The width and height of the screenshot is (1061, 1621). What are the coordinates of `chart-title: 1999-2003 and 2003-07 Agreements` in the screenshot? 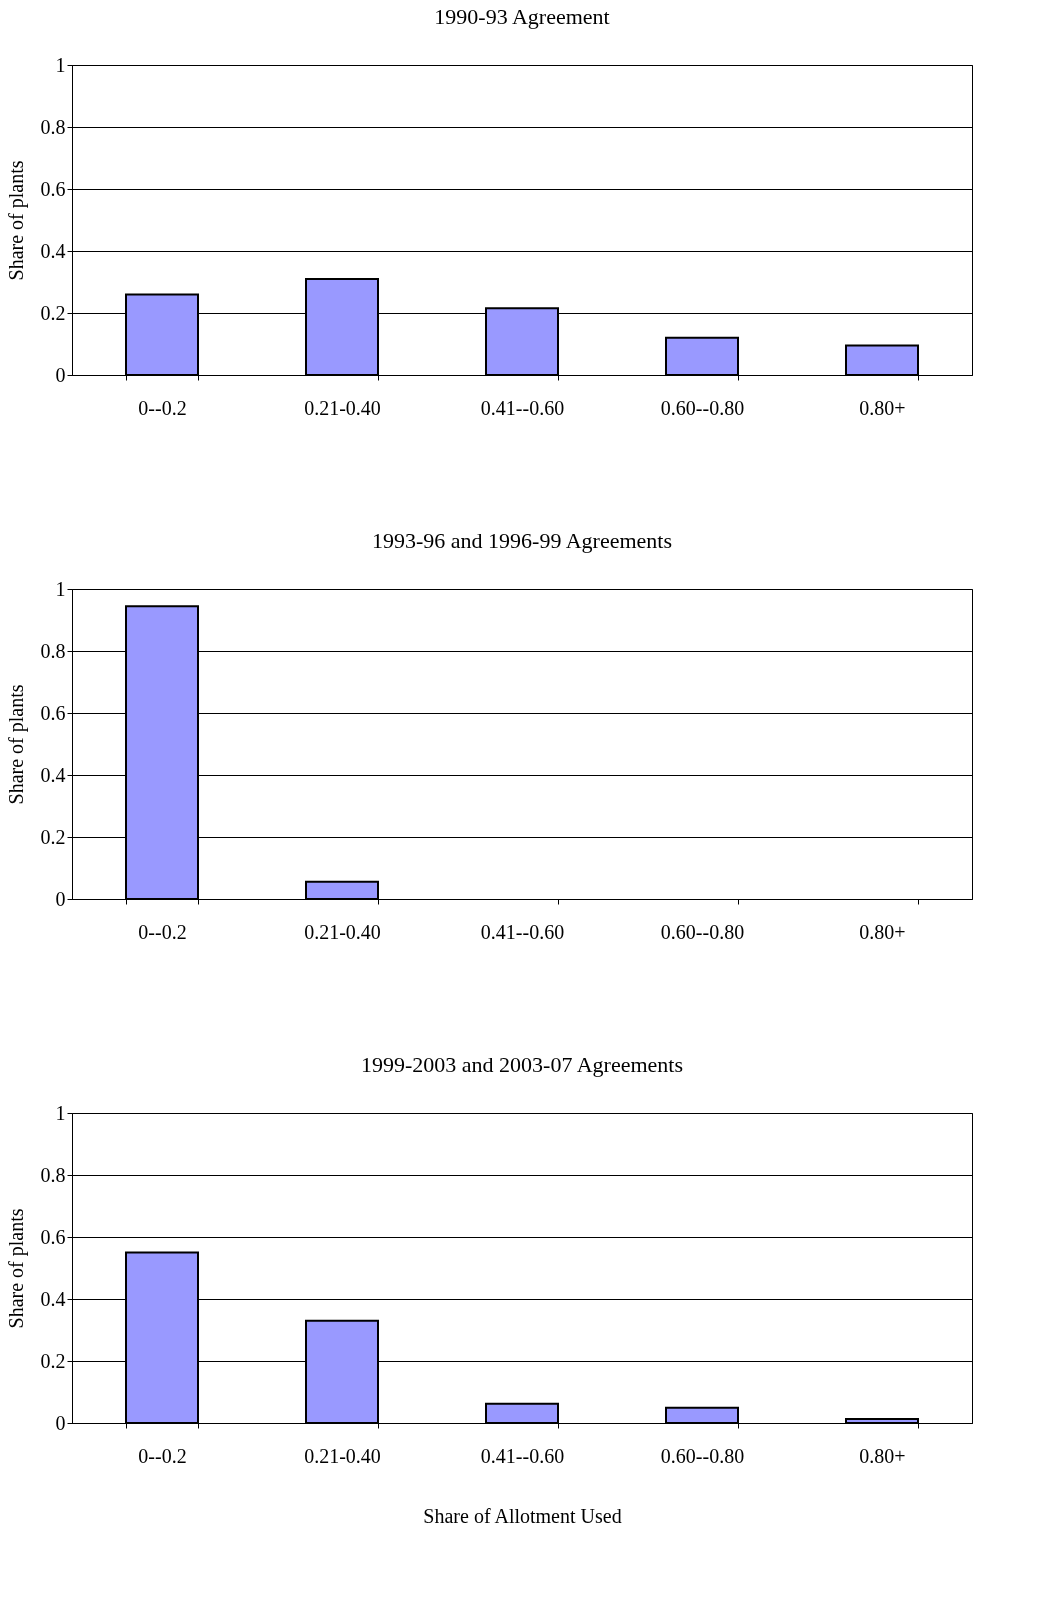 It's located at (522, 1064).